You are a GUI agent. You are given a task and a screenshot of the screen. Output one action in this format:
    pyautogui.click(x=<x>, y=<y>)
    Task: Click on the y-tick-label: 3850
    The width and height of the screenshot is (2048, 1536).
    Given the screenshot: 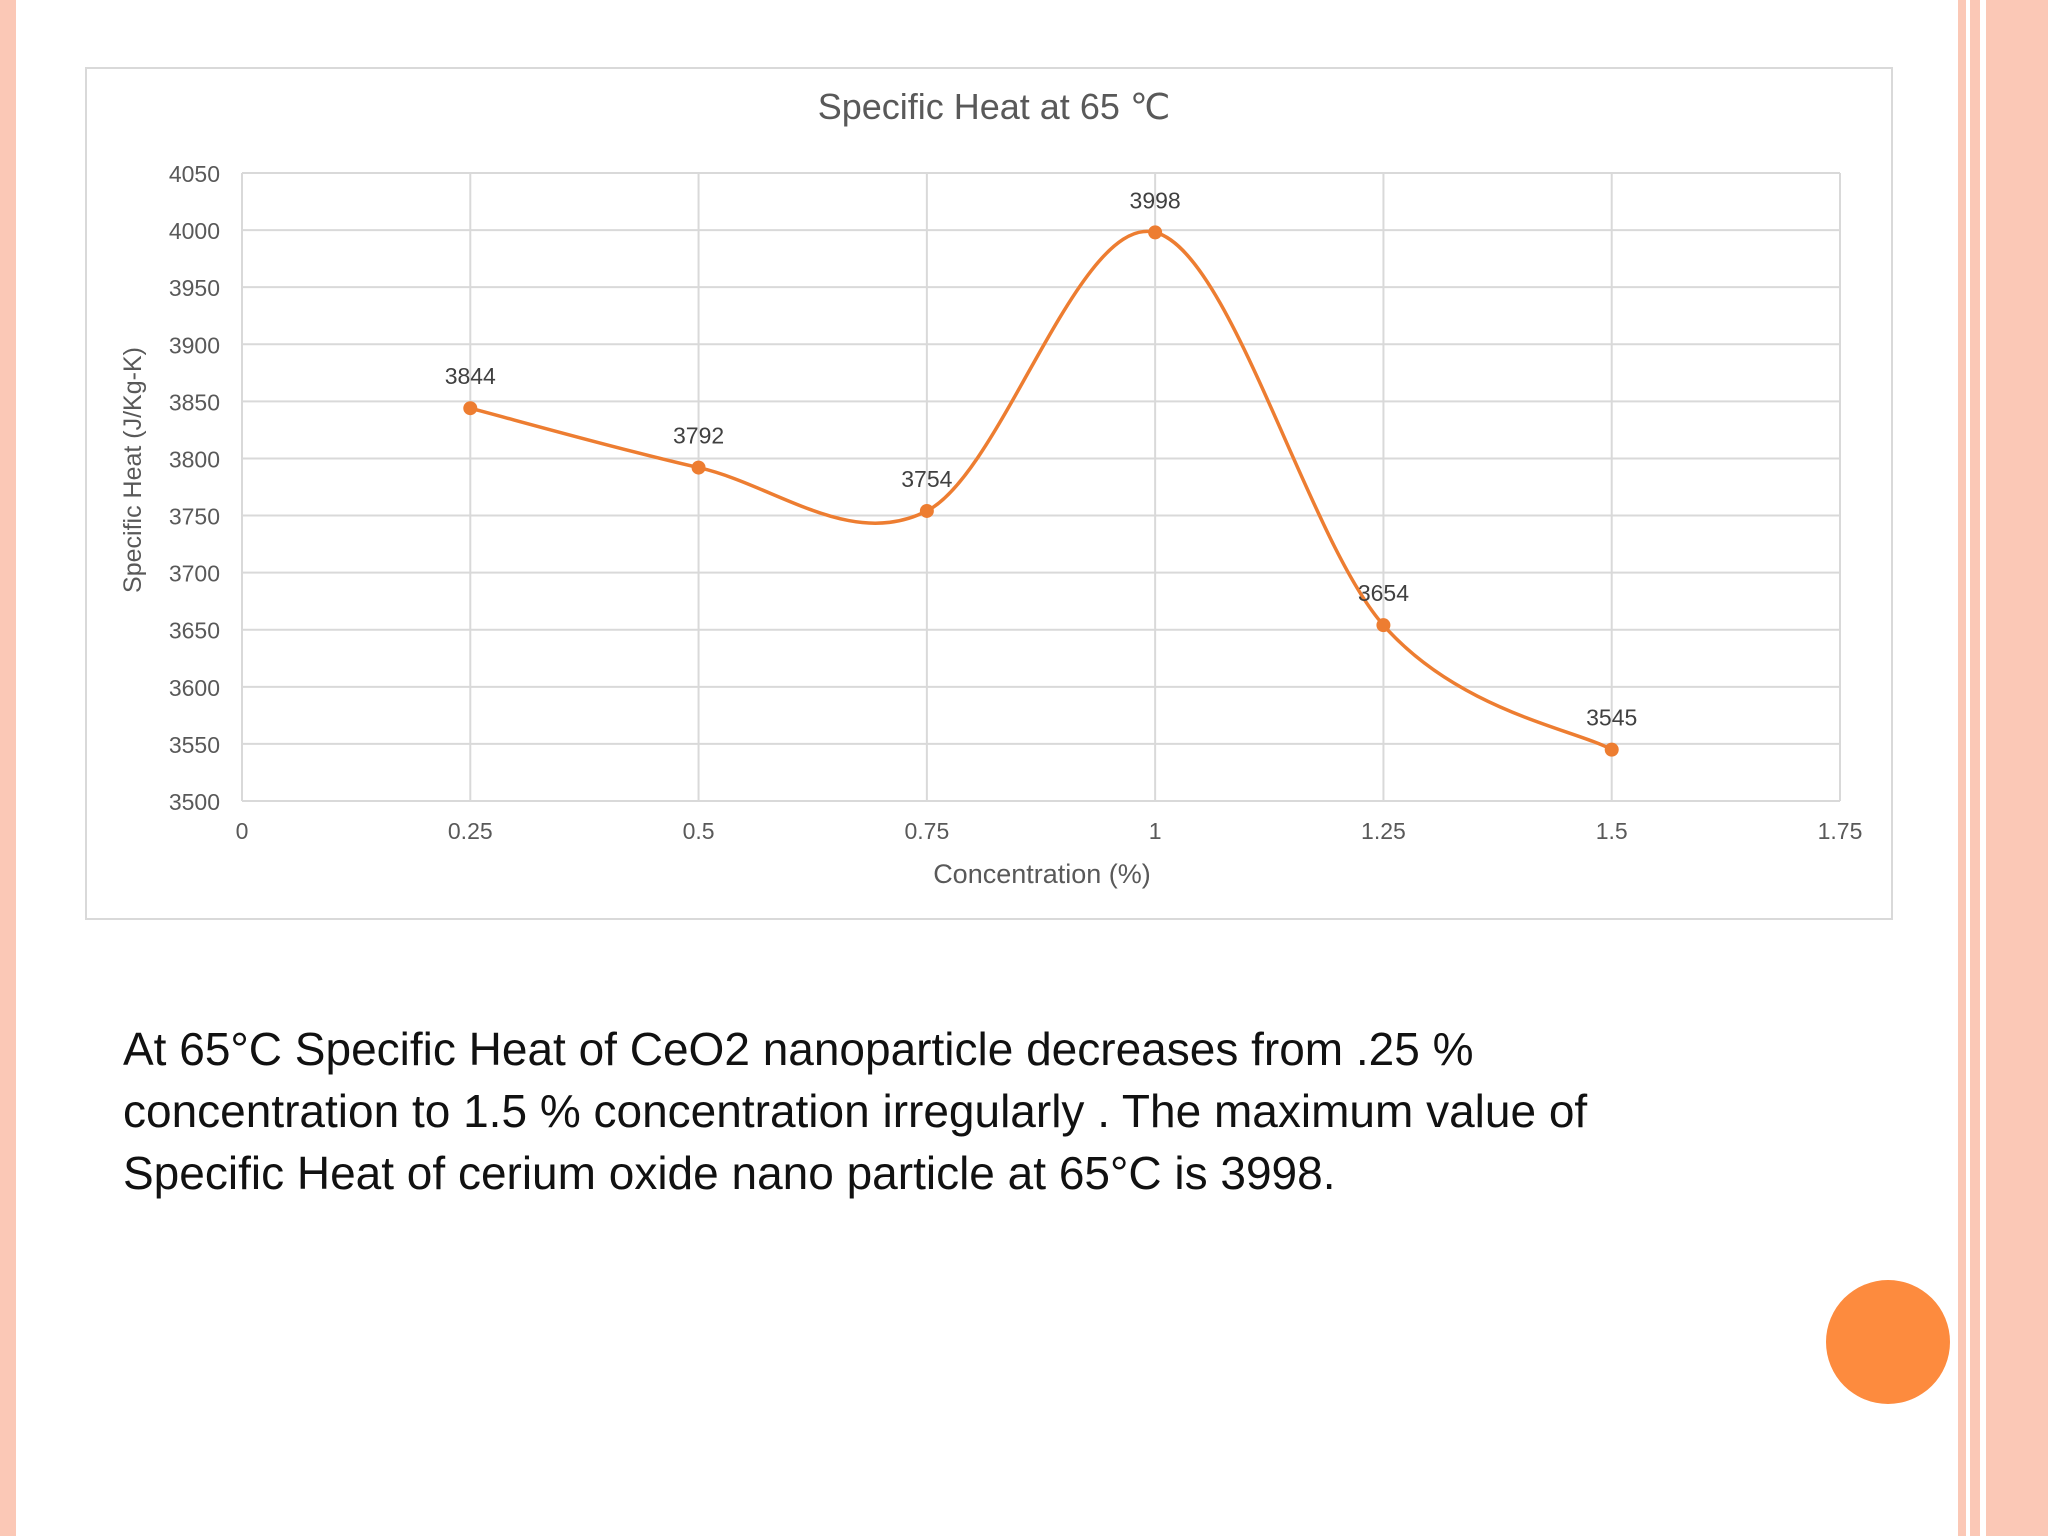 What is the action you would take?
    pyautogui.click(x=194, y=402)
    